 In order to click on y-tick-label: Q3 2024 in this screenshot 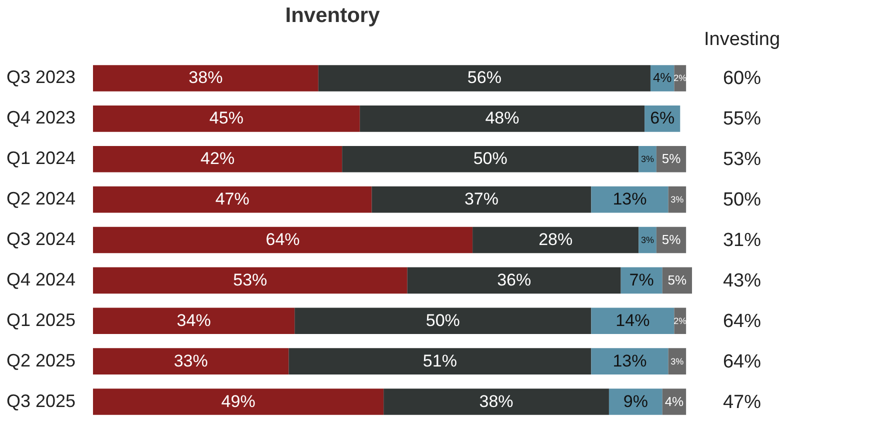, I will do `click(41, 239)`.